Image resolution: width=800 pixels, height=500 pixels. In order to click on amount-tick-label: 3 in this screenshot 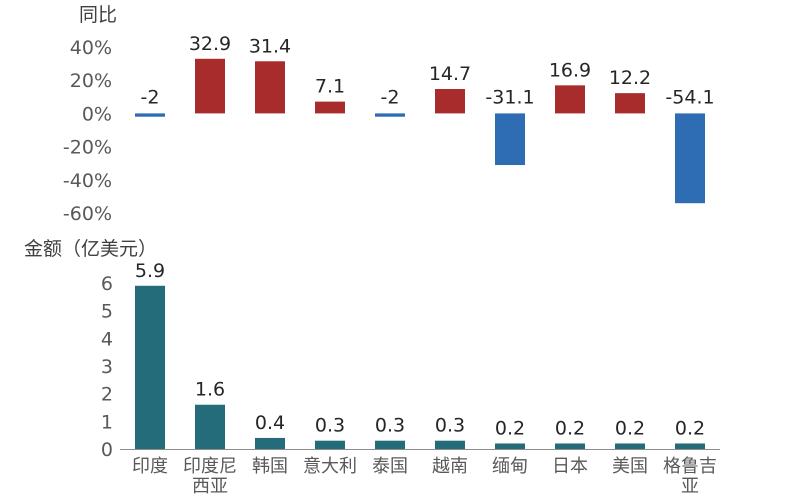, I will do `click(107, 367)`.